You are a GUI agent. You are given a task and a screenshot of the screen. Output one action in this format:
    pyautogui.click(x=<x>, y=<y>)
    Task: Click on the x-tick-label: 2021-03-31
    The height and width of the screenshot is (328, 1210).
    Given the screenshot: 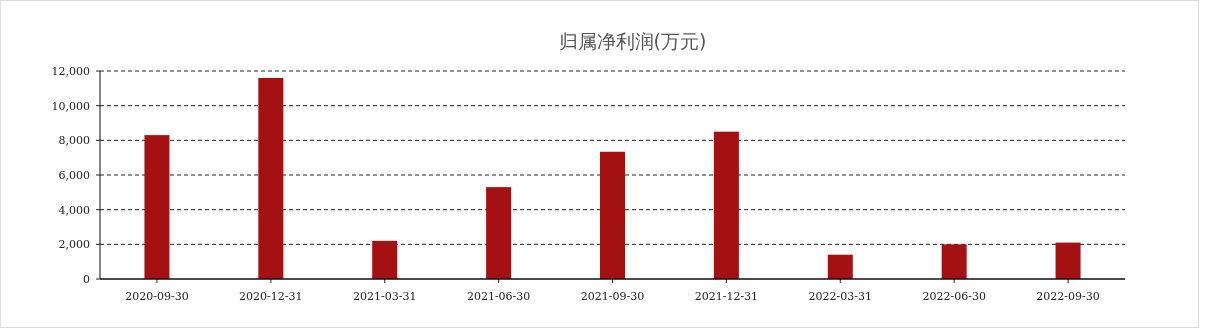 What is the action you would take?
    pyautogui.click(x=385, y=296)
    